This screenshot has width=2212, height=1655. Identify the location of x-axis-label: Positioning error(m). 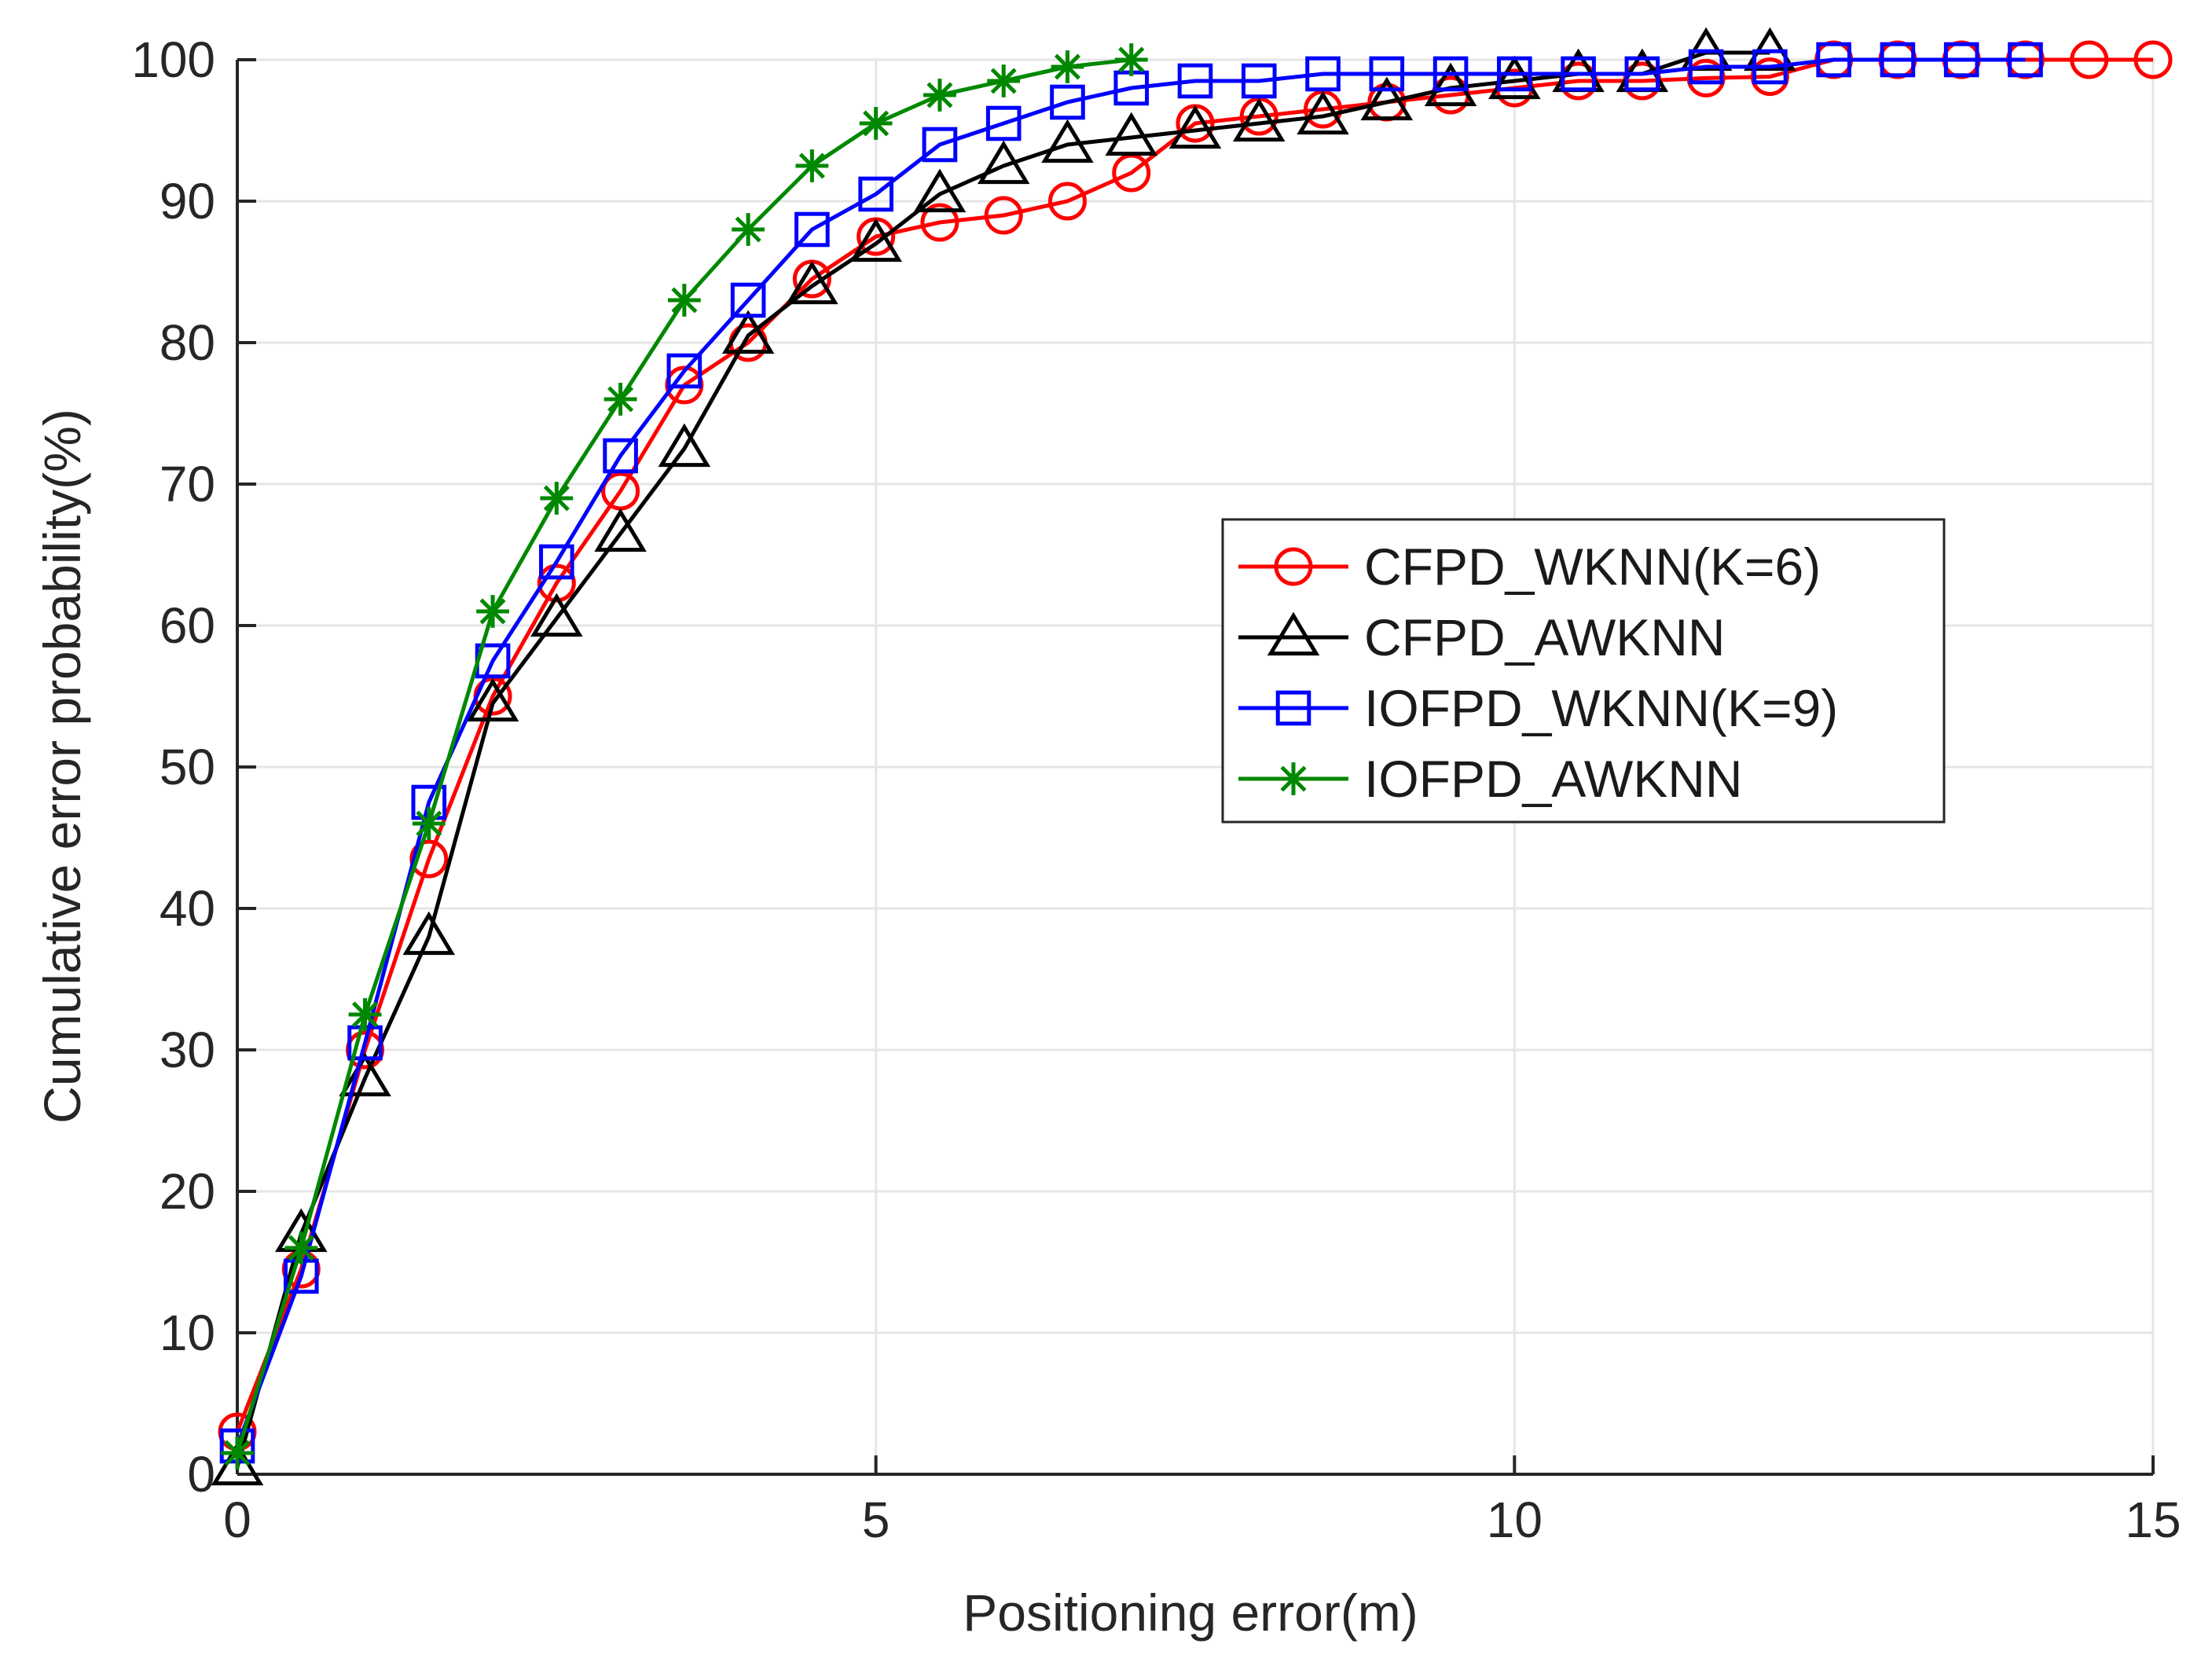
(1190, 1612).